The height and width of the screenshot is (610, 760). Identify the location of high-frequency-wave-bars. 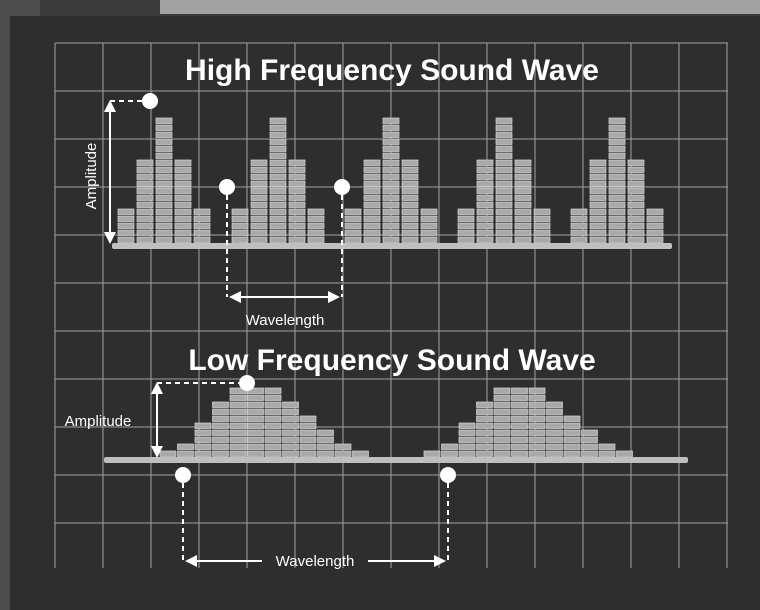
(390, 180).